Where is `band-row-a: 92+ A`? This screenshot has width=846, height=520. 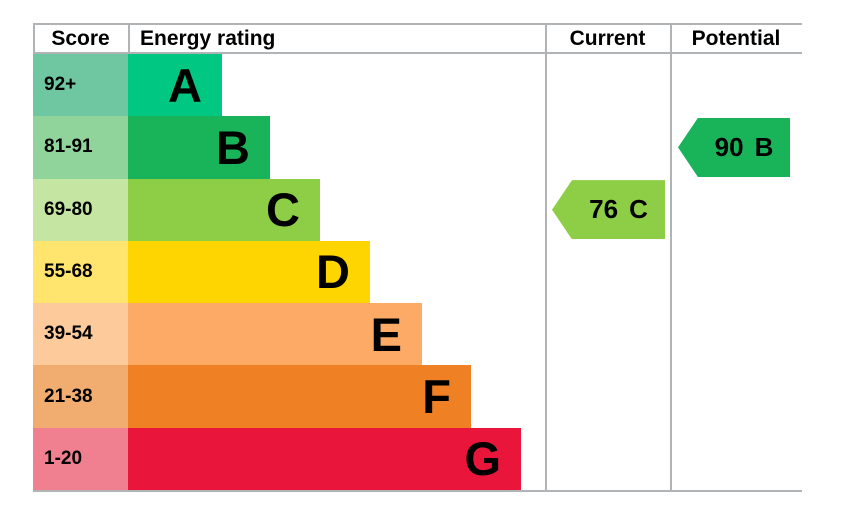
band-row-a: 92+ A is located at coordinates (417, 85).